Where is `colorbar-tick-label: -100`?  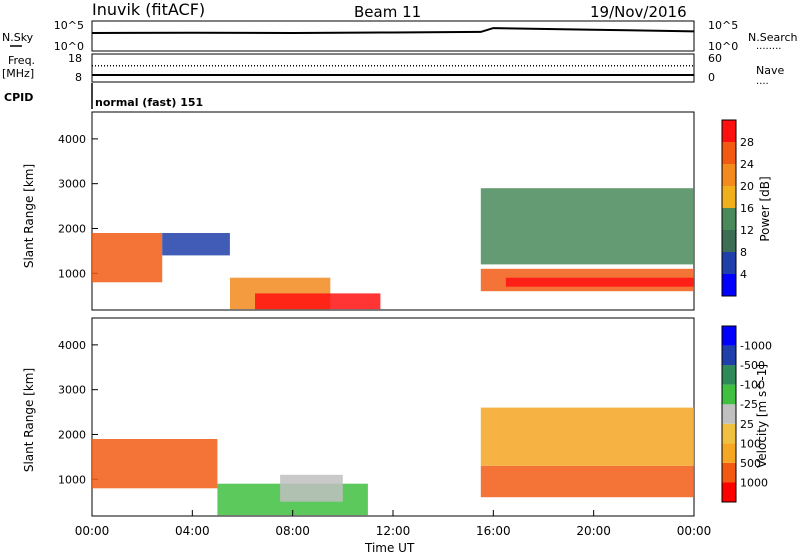 colorbar-tick-label: -100 is located at coordinates (752, 385).